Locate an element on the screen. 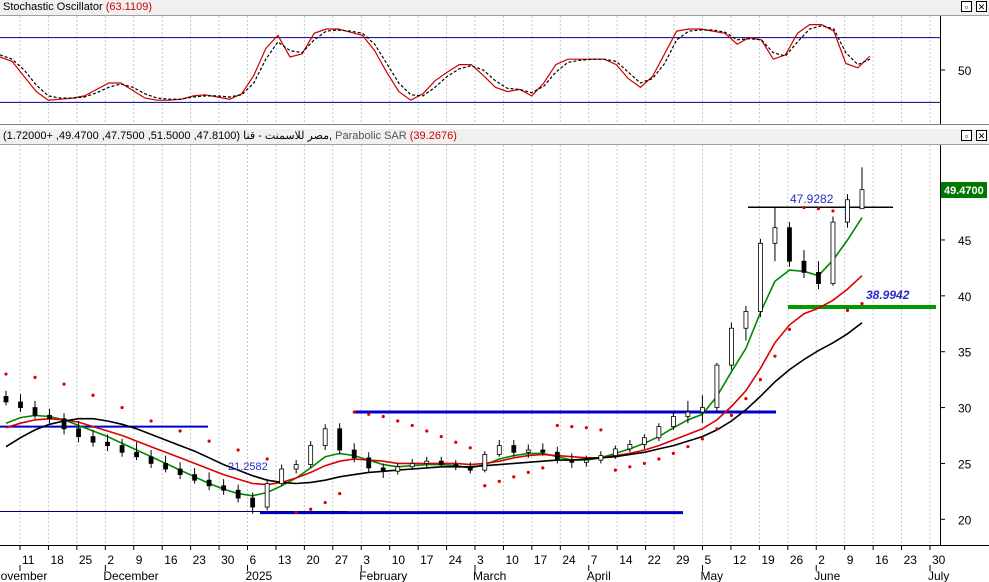 This screenshot has width=989, height=582. stochastic-y-label: 50 is located at coordinates (965, 71).